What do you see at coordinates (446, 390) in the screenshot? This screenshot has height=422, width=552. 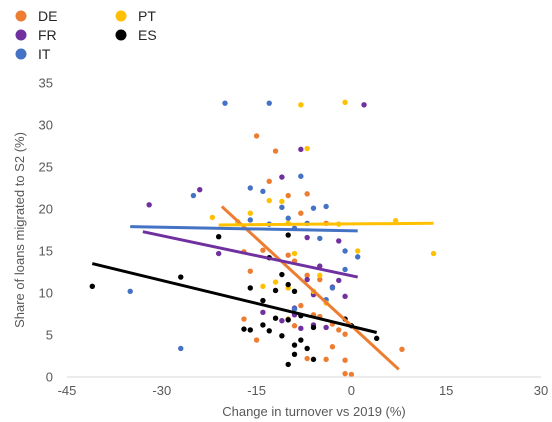 I see `x-tick-label: 15` at bounding box center [446, 390].